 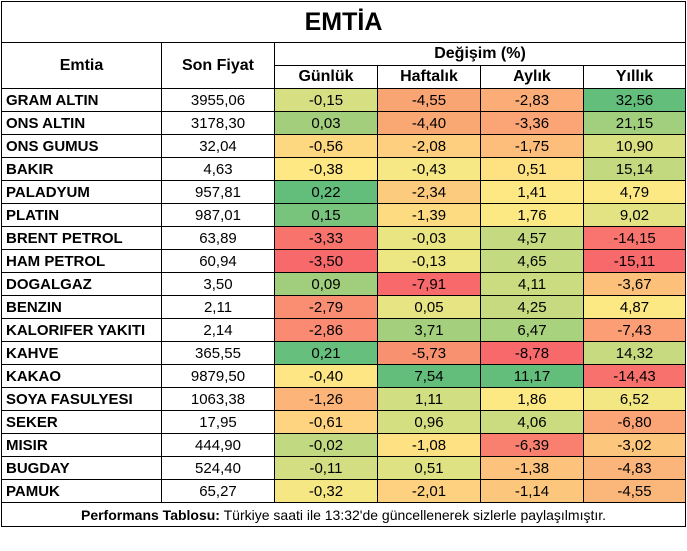 What do you see at coordinates (429, 307) in the screenshot?
I see `weekly-change-cell: 0,05` at bounding box center [429, 307].